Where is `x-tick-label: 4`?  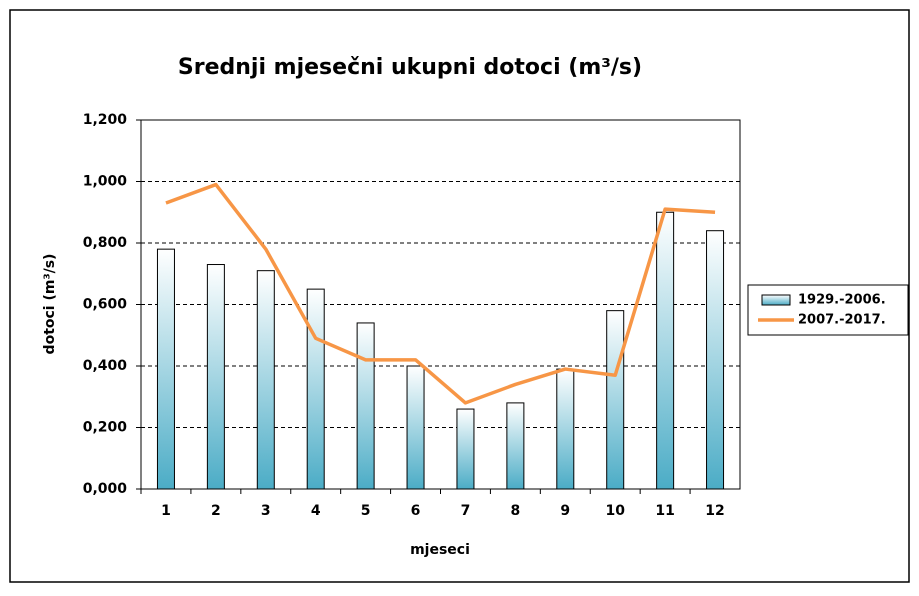
x-tick-label: 4 is located at coordinates (316, 511).